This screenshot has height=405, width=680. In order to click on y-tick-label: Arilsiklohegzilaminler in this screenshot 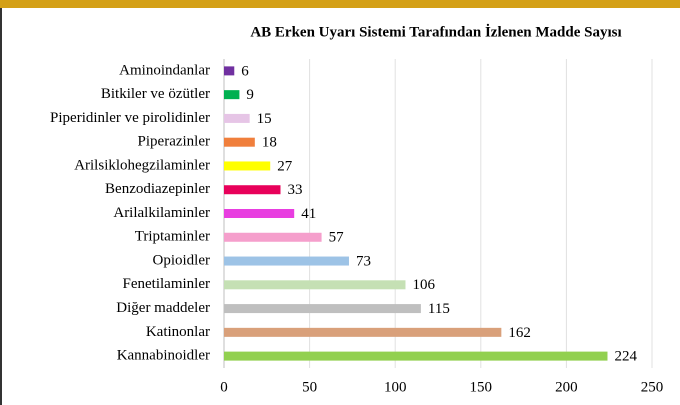, I will do `click(142, 165)`.